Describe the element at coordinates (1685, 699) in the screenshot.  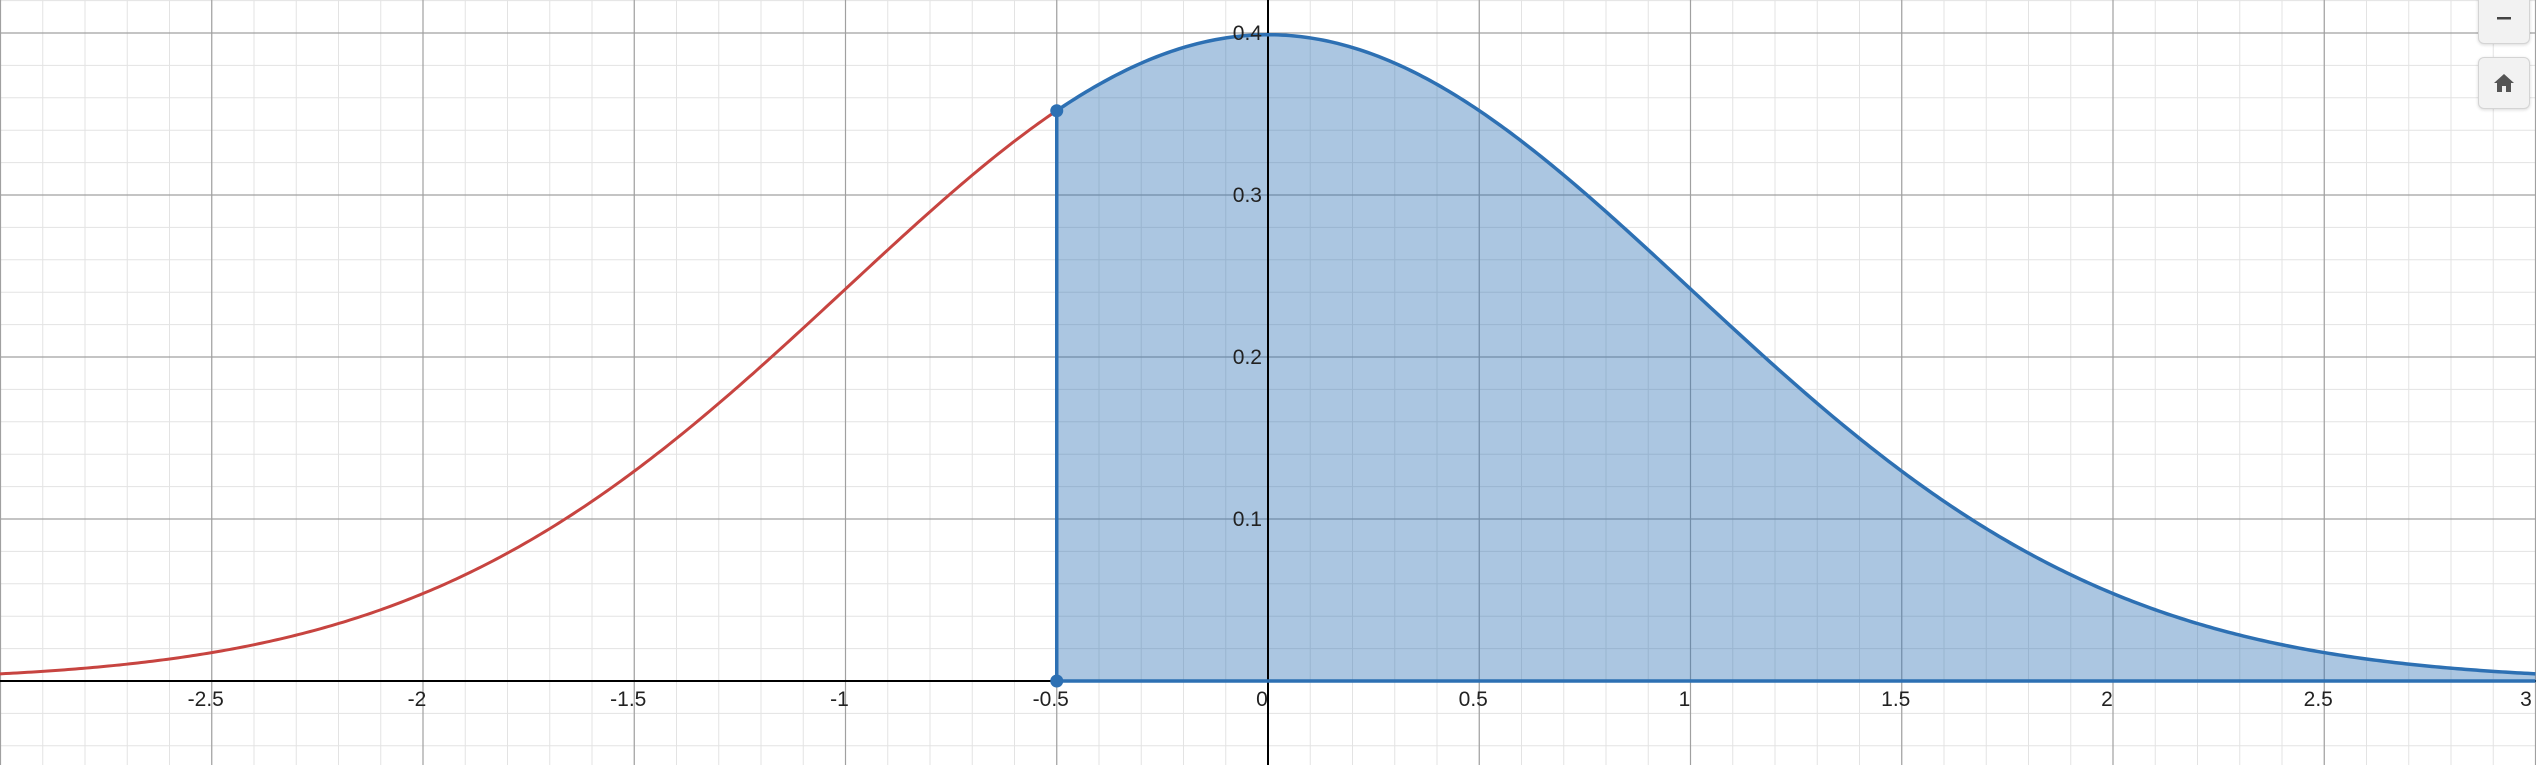
I see `x-tick-label: 1` at that location.